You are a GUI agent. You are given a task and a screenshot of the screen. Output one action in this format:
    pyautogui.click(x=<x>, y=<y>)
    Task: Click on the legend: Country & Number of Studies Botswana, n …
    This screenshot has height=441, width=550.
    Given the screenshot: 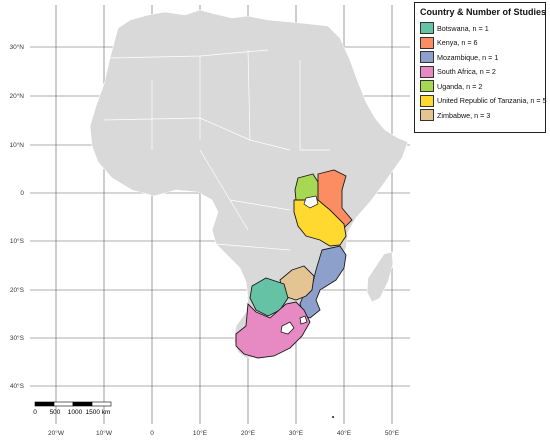 What is the action you would take?
    pyautogui.click(x=480, y=67)
    